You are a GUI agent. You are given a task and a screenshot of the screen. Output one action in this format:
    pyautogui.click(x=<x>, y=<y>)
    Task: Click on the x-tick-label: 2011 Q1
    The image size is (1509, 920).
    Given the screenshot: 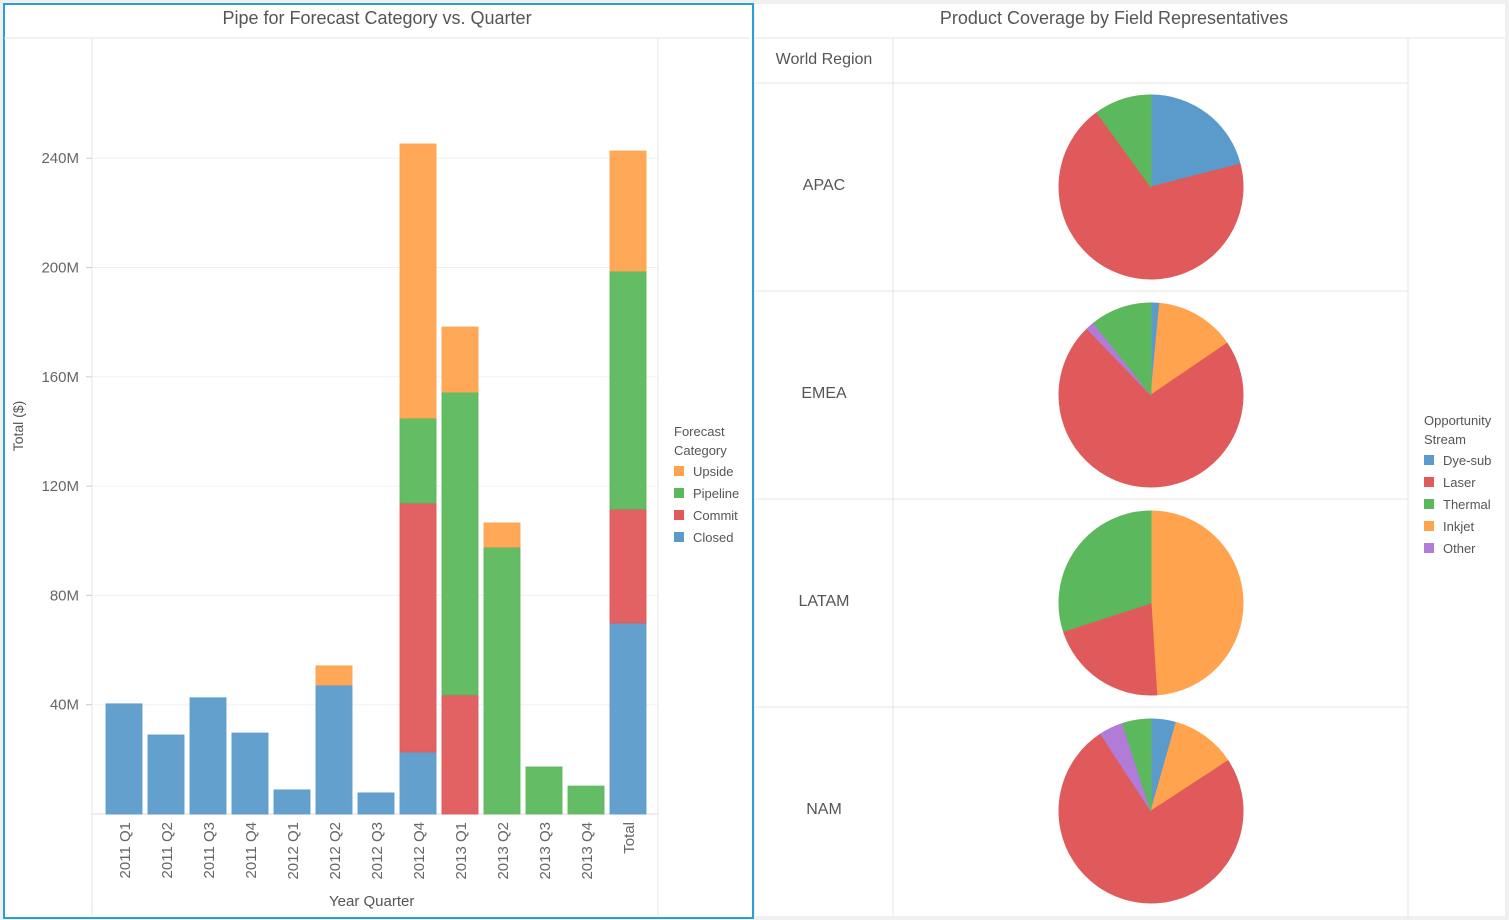 What is the action you would take?
    pyautogui.click(x=125, y=850)
    